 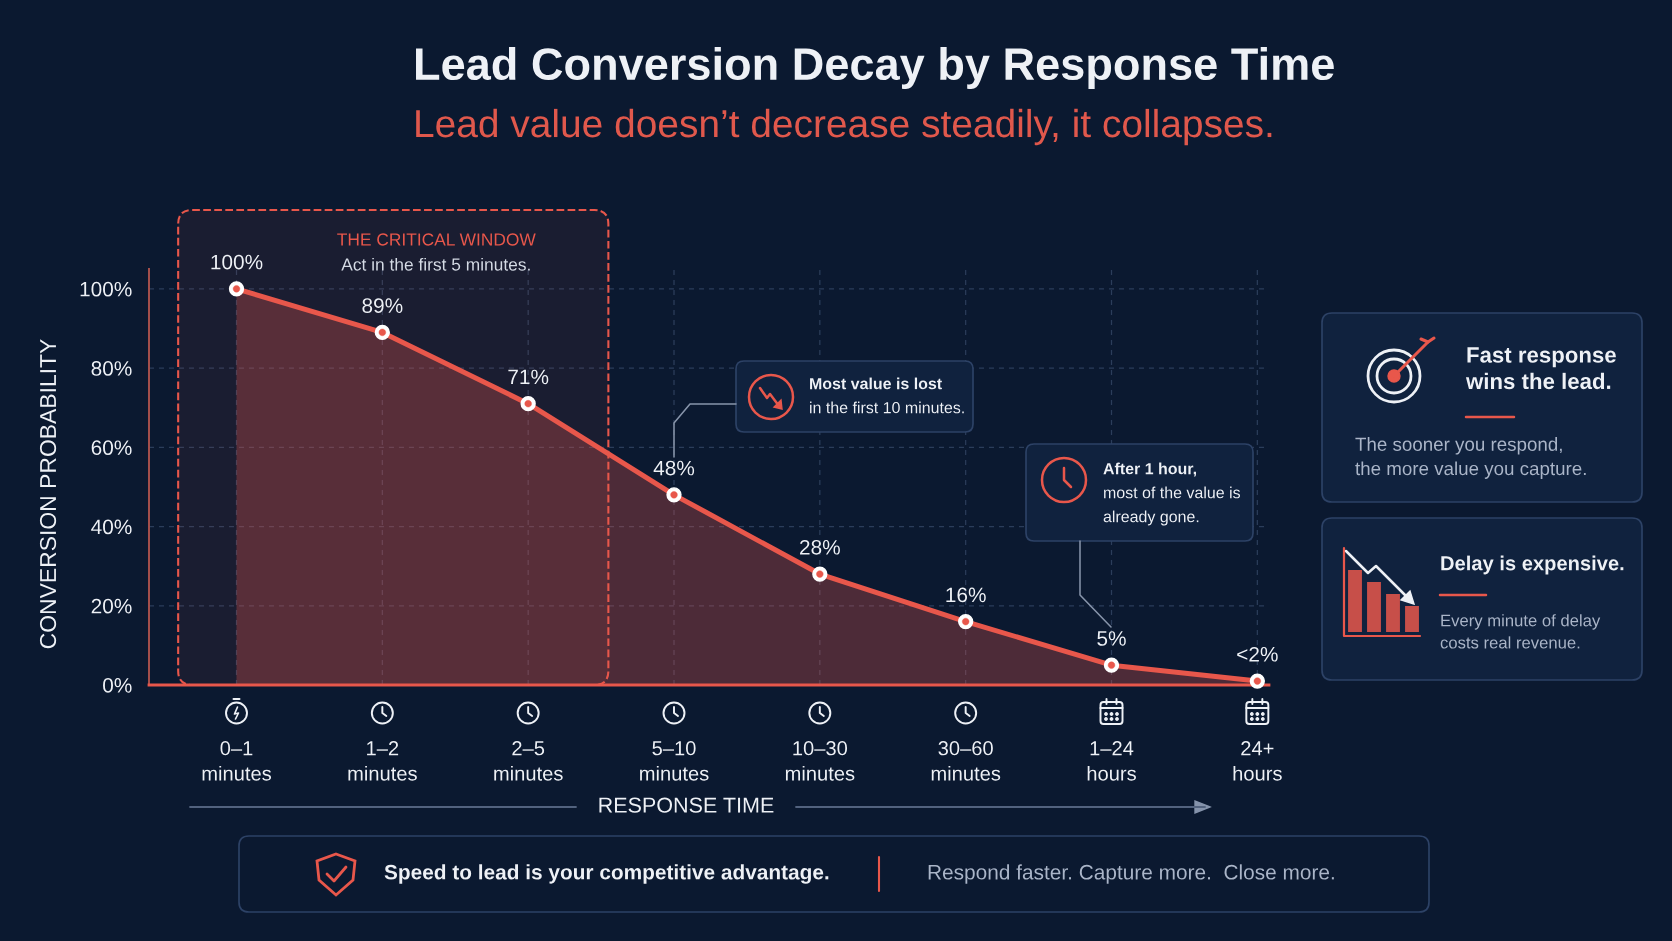 What do you see at coordinates (1172, 494) in the screenshot?
I see `annotation: After 1 hour, most of the value is already gone.` at bounding box center [1172, 494].